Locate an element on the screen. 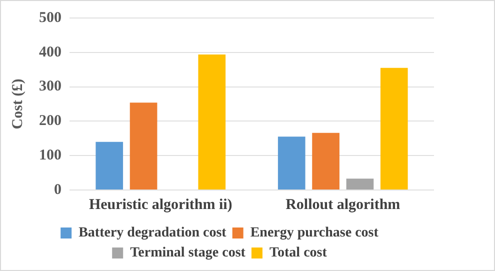 The height and width of the screenshot is (271, 495). y-tick-label: 100 is located at coordinates (50, 155).